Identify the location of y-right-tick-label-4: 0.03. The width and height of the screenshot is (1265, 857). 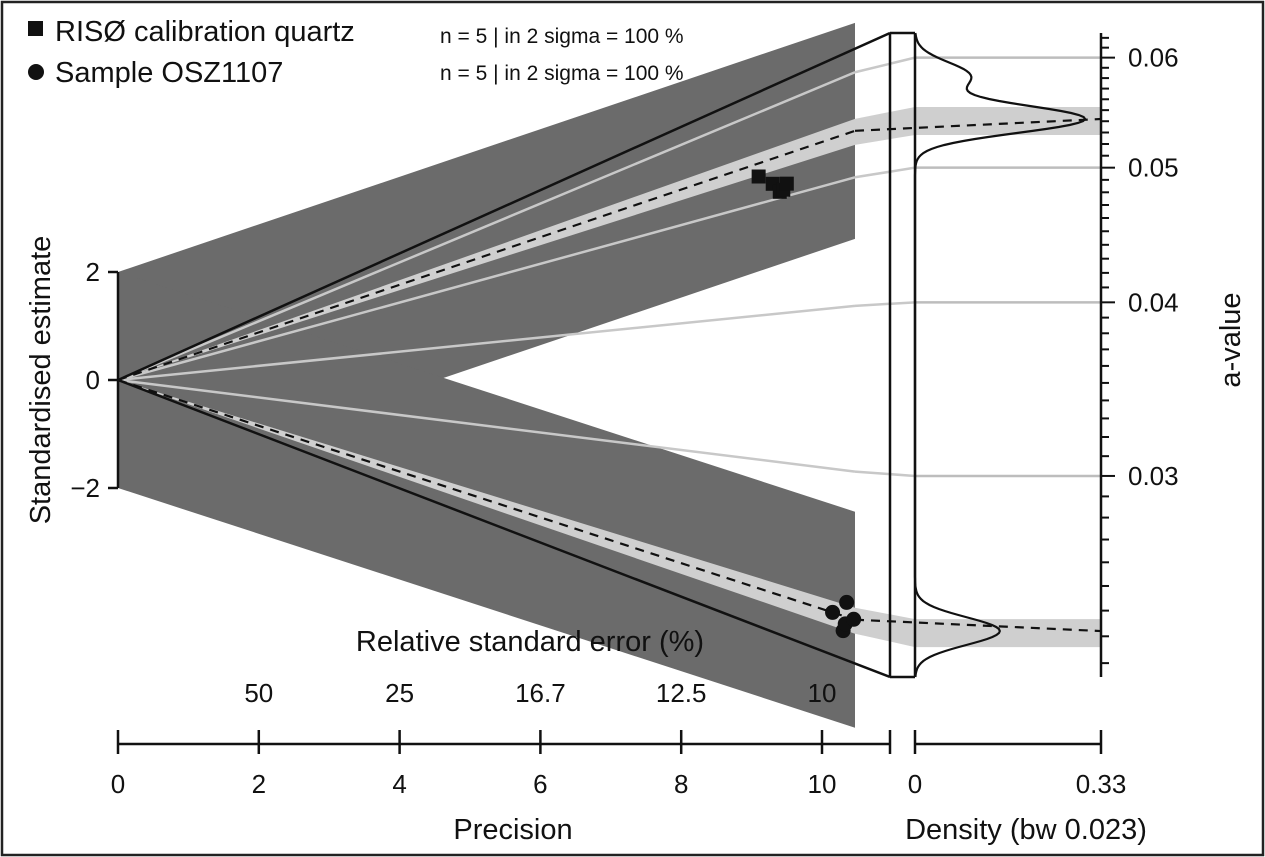
(1153, 476).